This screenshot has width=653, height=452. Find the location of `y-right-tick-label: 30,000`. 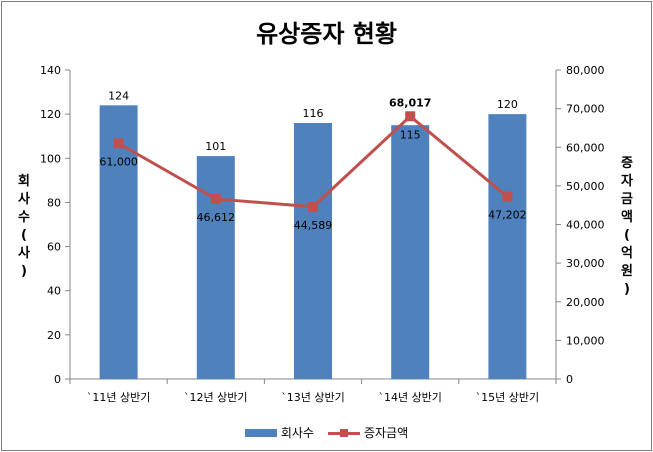

y-right-tick-label: 30,000 is located at coordinates (585, 263).